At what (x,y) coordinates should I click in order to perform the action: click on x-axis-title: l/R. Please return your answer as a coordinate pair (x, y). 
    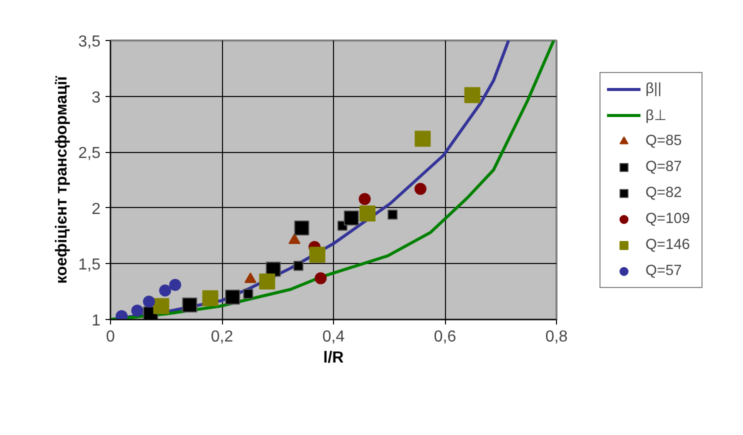
    Looking at the image, I should click on (333, 358).